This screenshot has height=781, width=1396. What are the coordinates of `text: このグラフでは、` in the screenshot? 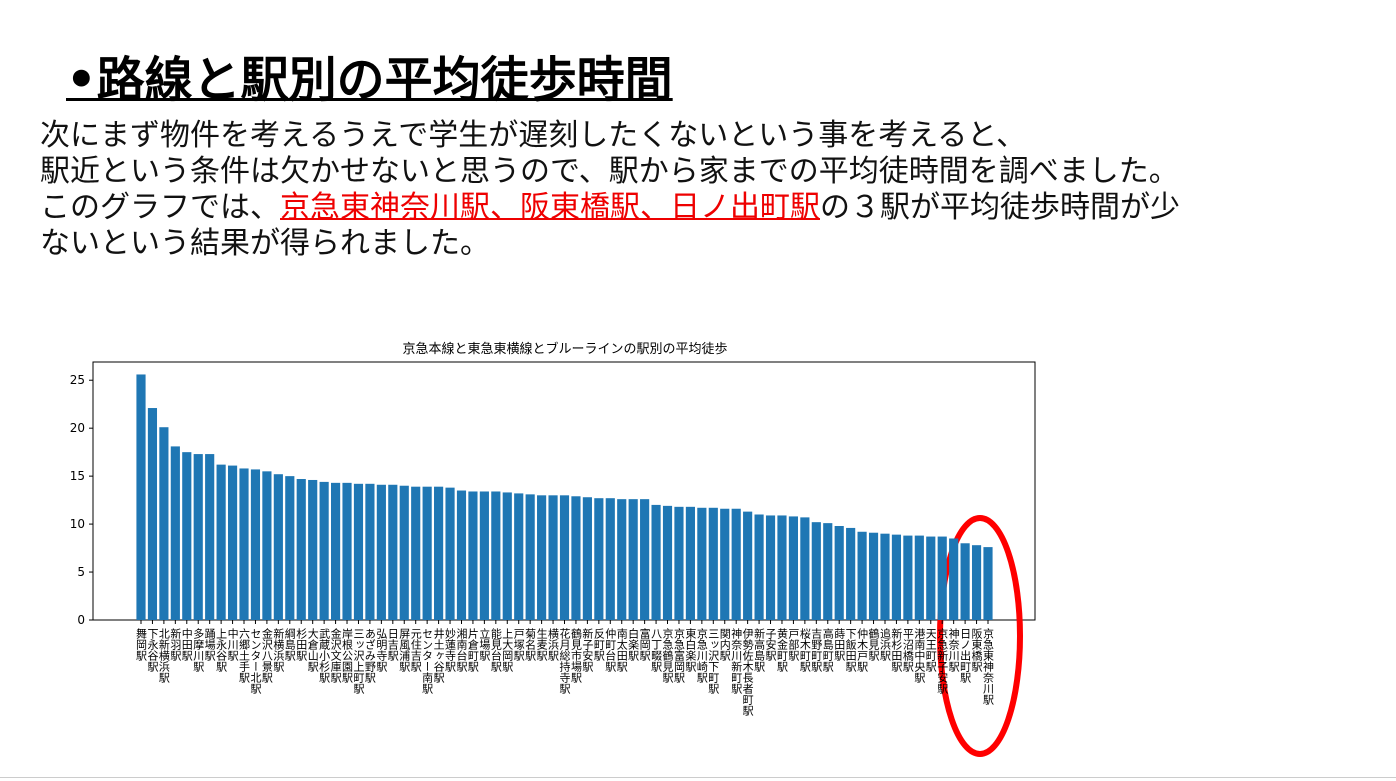 It's located at (160, 207).